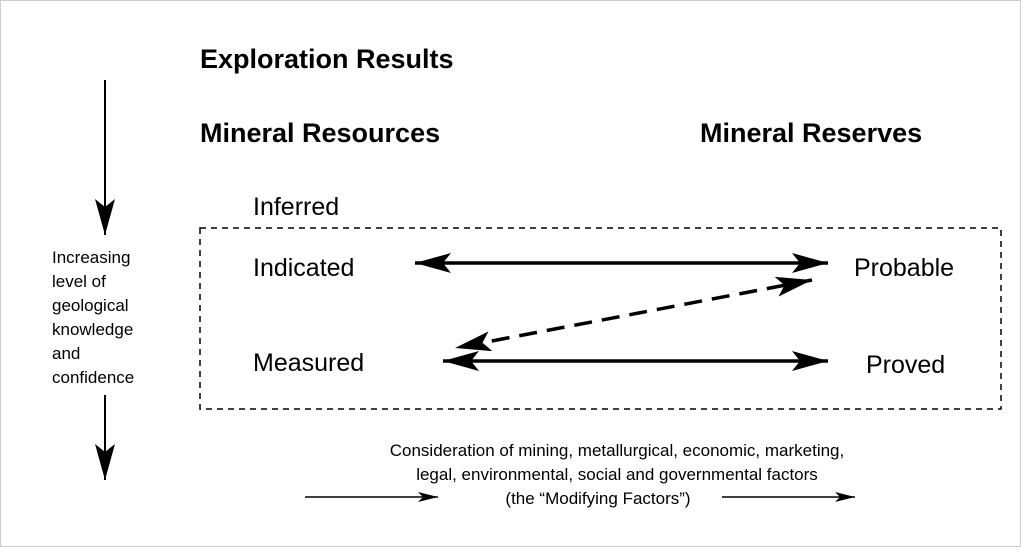  Describe the element at coordinates (296, 207) in the screenshot. I see `inferred: Inferred` at that location.